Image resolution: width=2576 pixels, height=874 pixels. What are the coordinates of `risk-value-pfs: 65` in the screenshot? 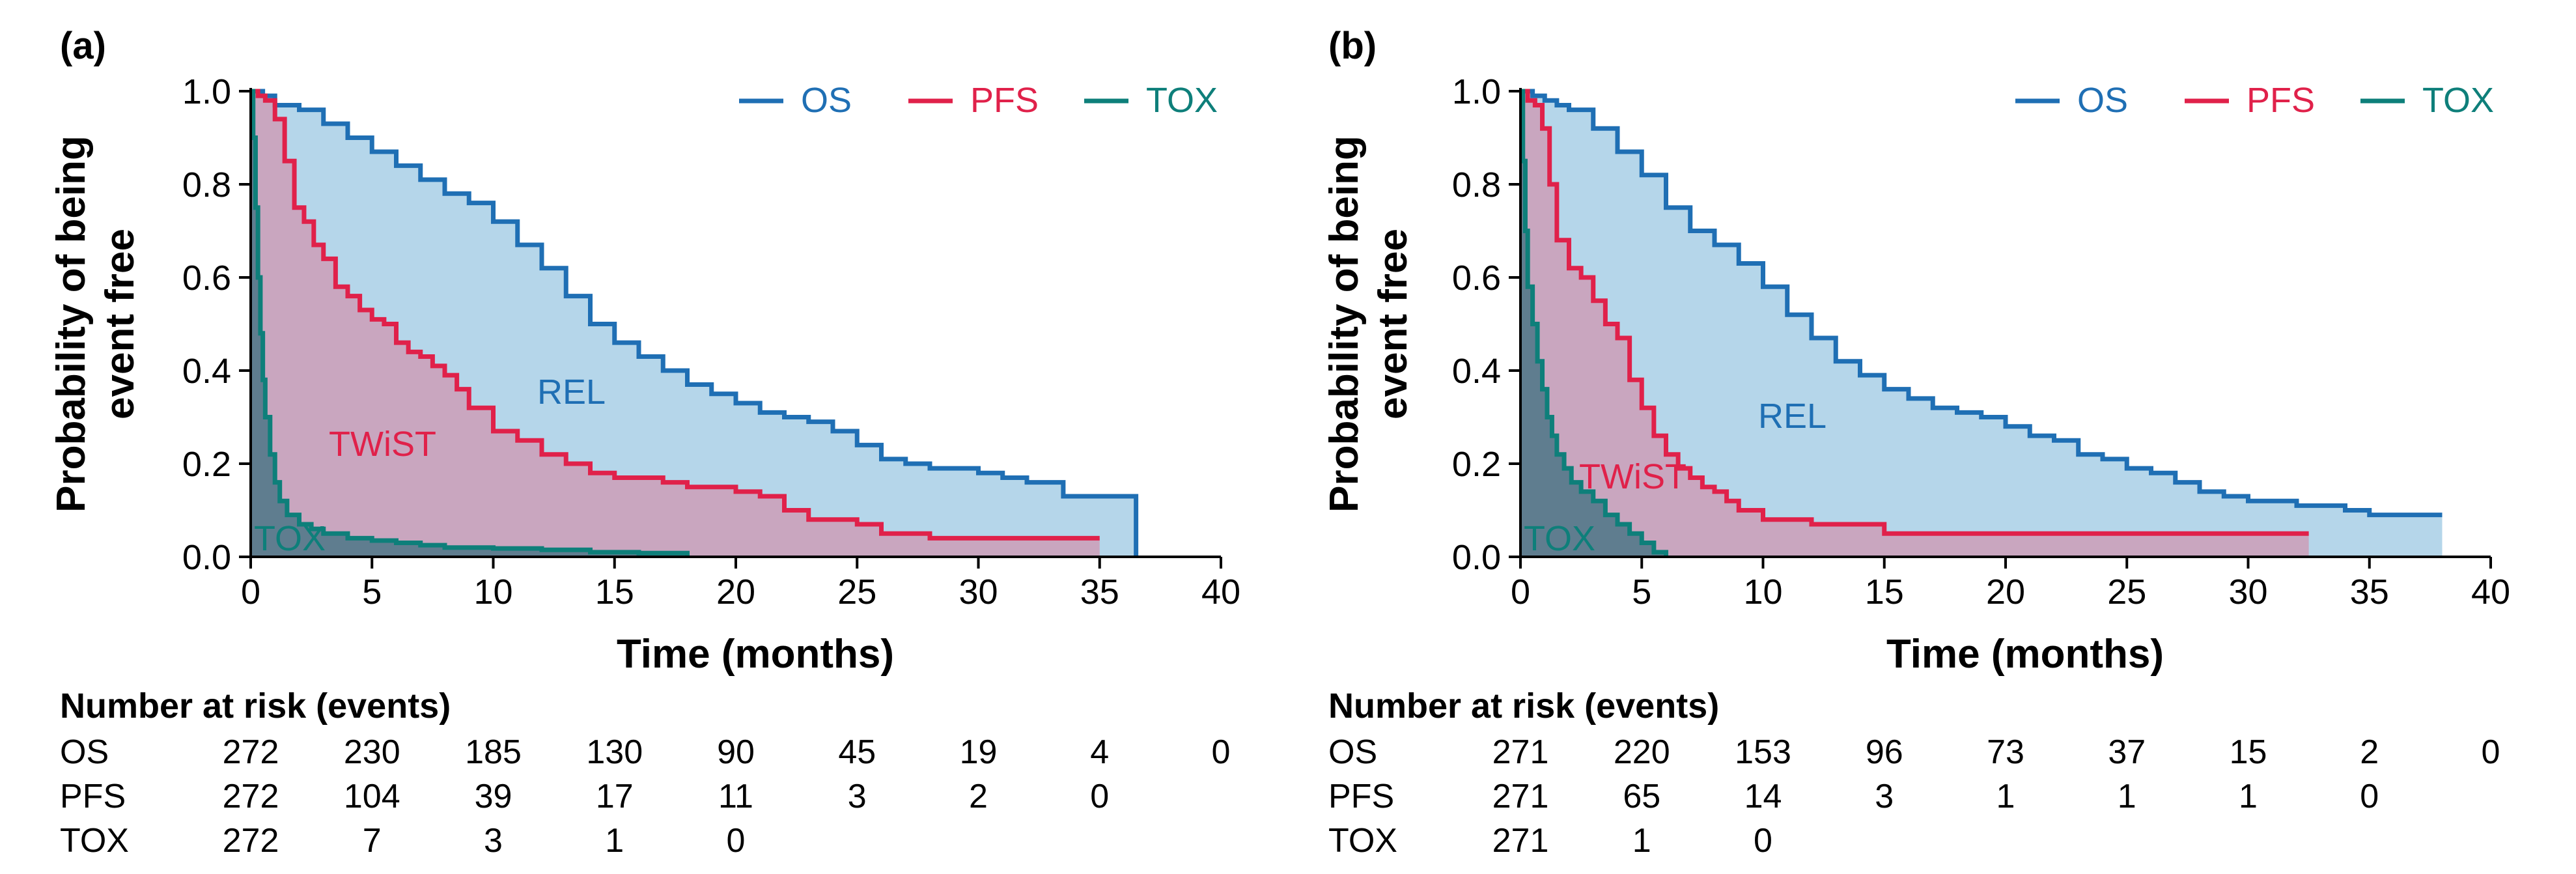 It's located at (1642, 797).